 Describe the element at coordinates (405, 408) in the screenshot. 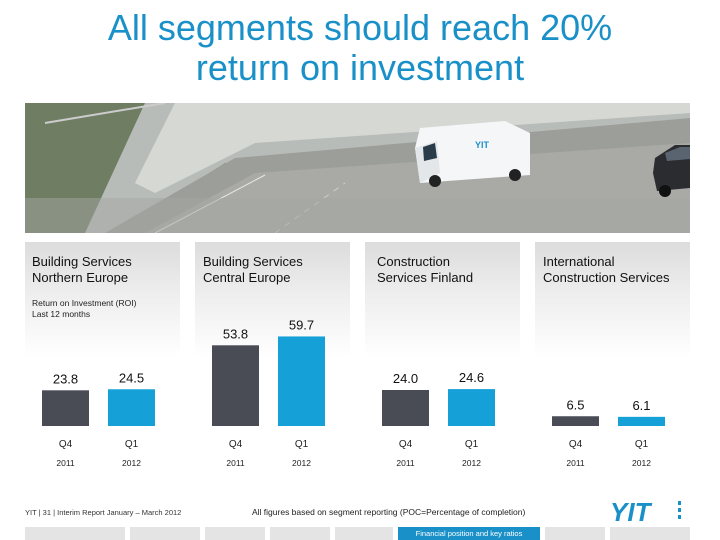

I see `bar-3-q4` at that location.